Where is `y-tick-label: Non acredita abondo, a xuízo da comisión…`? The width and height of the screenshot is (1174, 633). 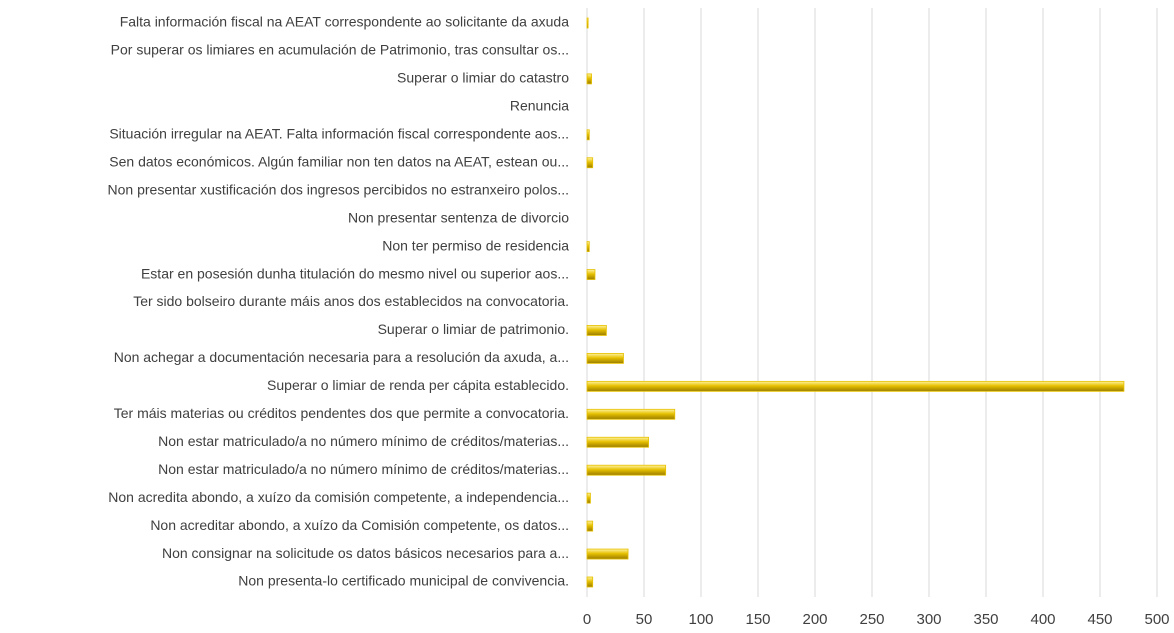
y-tick-label: Non acredita abondo, a xuízo da comisión… is located at coordinates (338, 497).